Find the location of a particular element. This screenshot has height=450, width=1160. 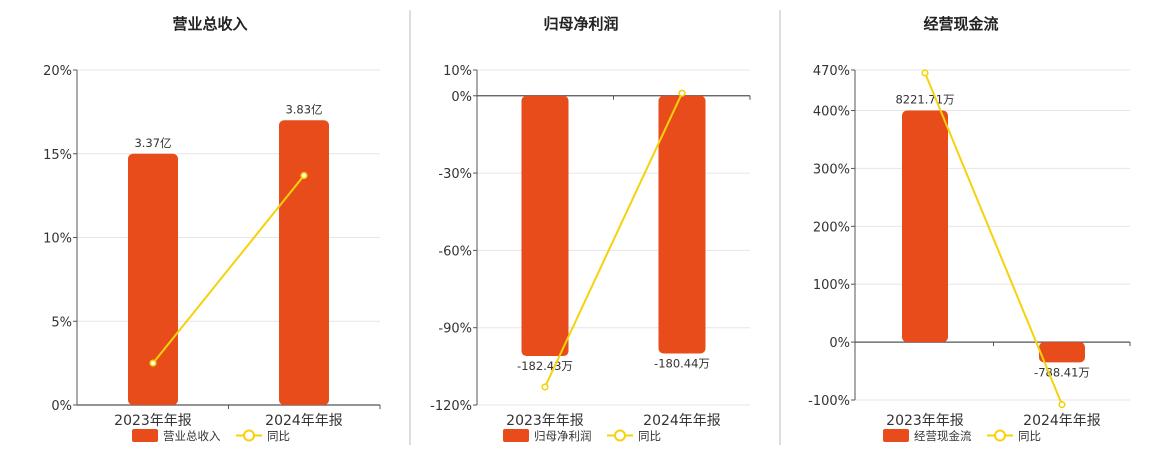

y-tick-label: 20% is located at coordinates (57, 71).